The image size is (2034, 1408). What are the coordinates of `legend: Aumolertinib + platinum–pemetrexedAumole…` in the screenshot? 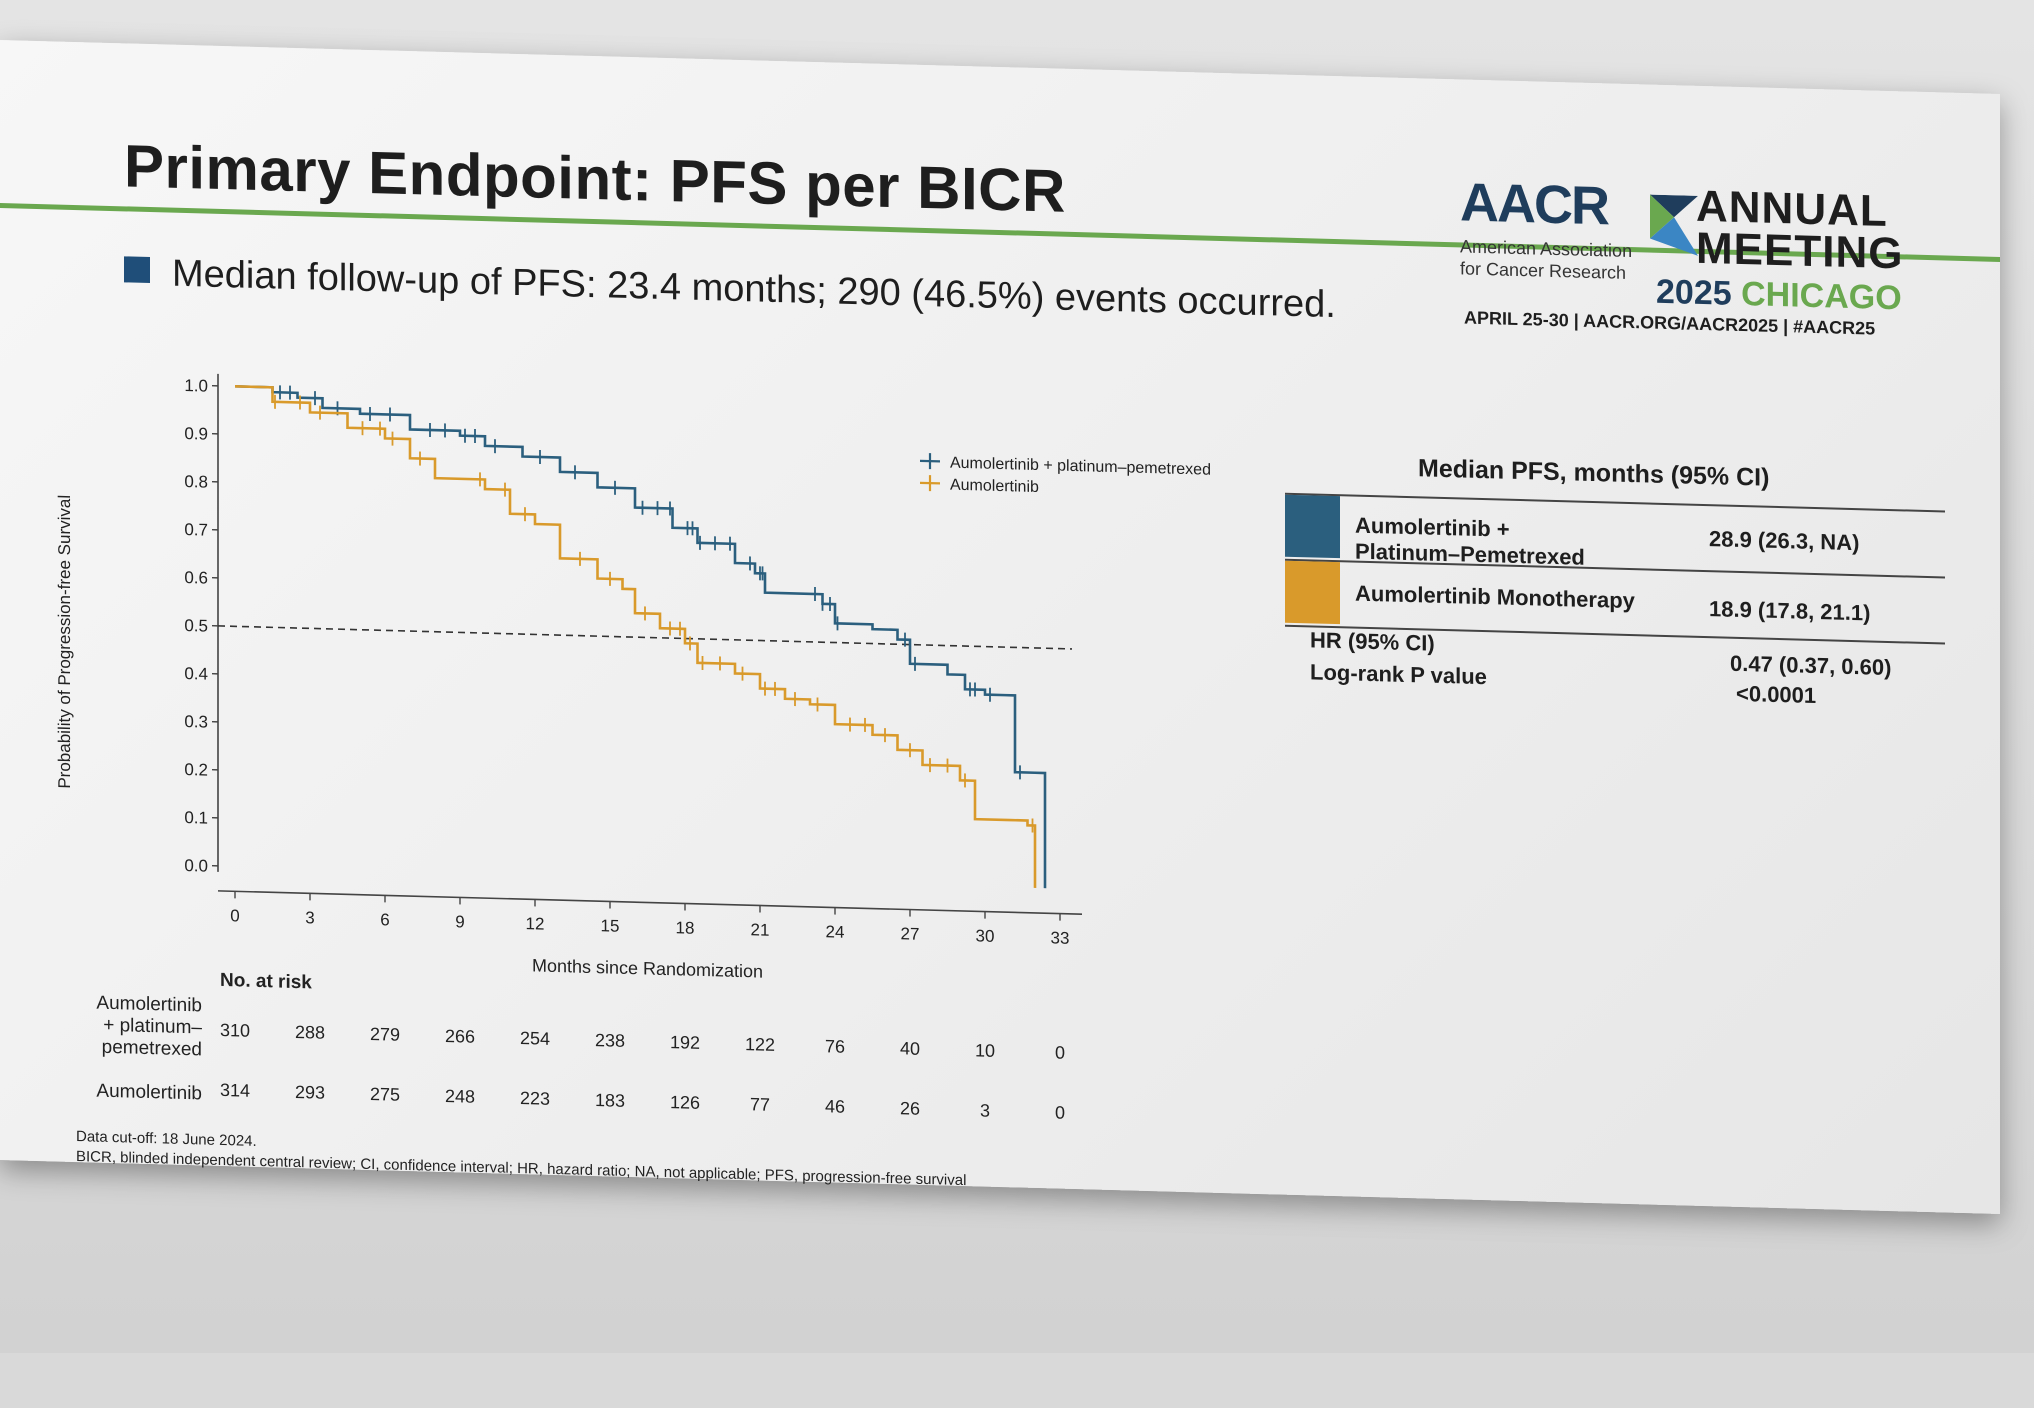 It's located at (1065, 477).